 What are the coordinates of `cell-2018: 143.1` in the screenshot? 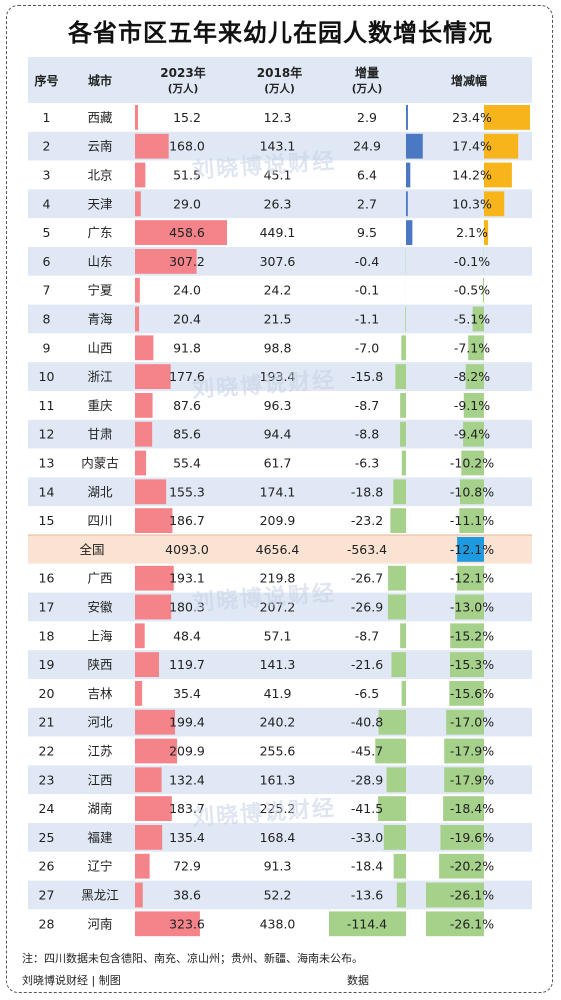 It's located at (278, 146).